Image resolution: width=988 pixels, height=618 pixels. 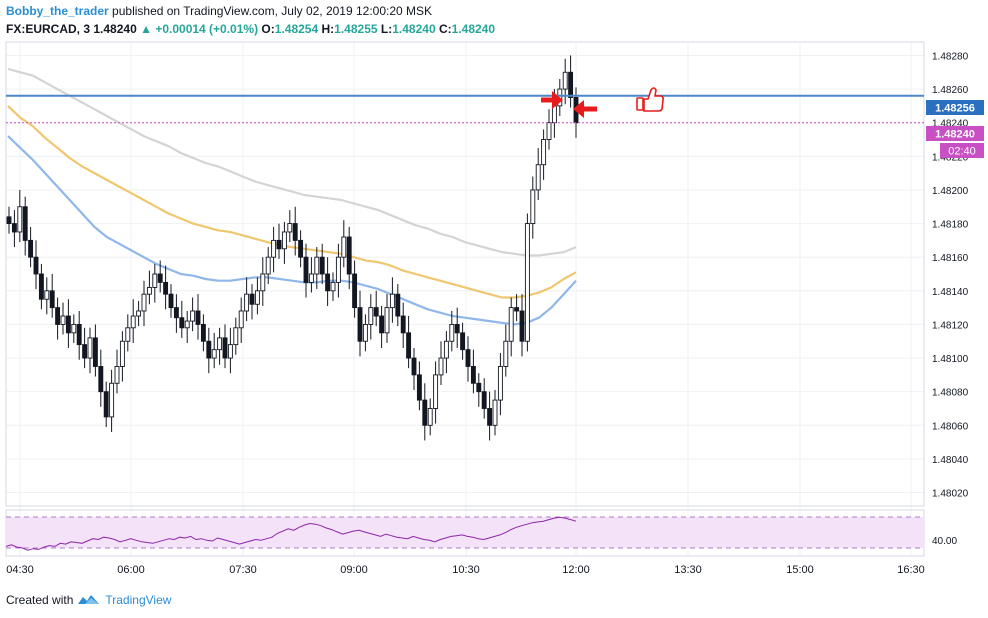 What do you see at coordinates (950, 124) in the screenshot?
I see `price-tick-label: 1.48240` at bounding box center [950, 124].